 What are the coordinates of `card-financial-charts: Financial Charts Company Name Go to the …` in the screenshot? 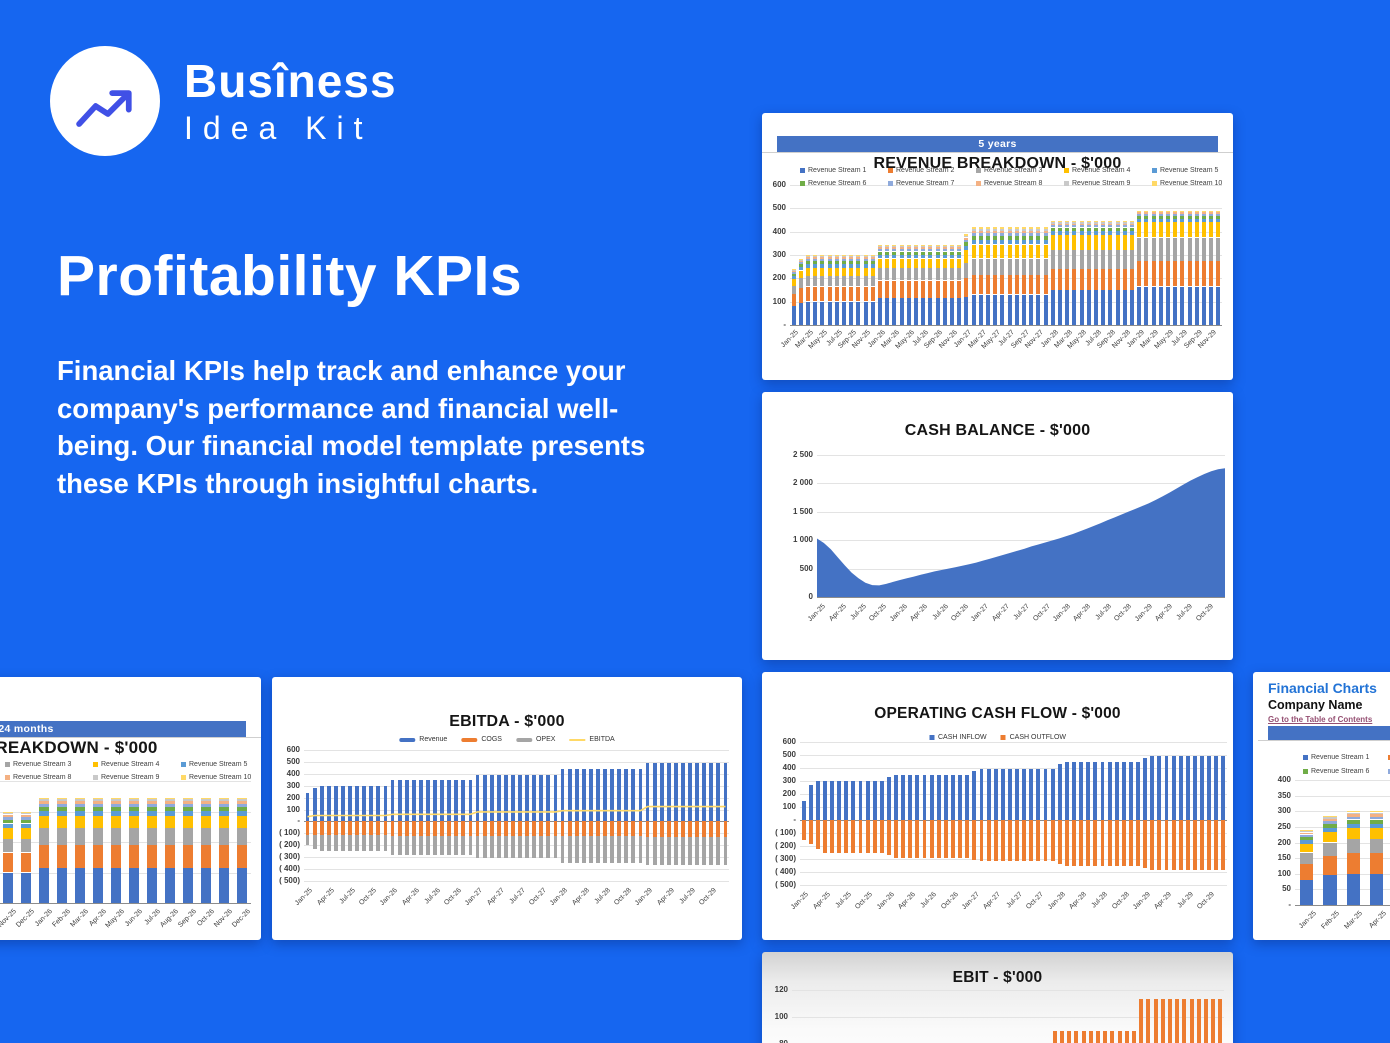 It's located at (1321, 806).